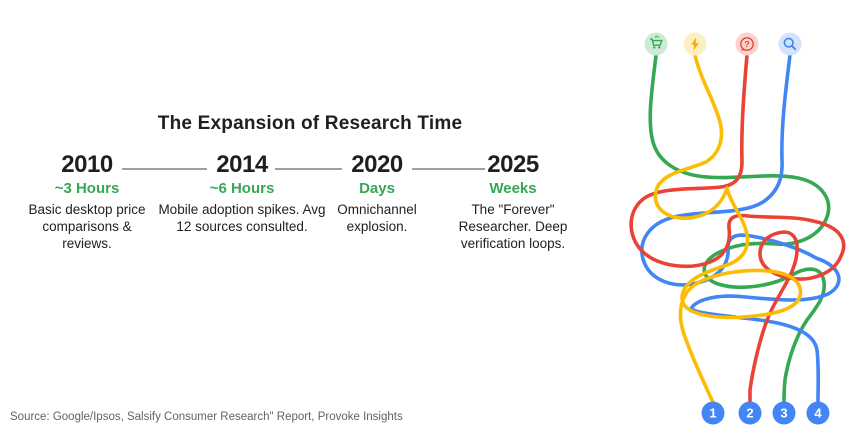 The image size is (865, 446). I want to click on endpoint-number: 2, so click(749, 413).